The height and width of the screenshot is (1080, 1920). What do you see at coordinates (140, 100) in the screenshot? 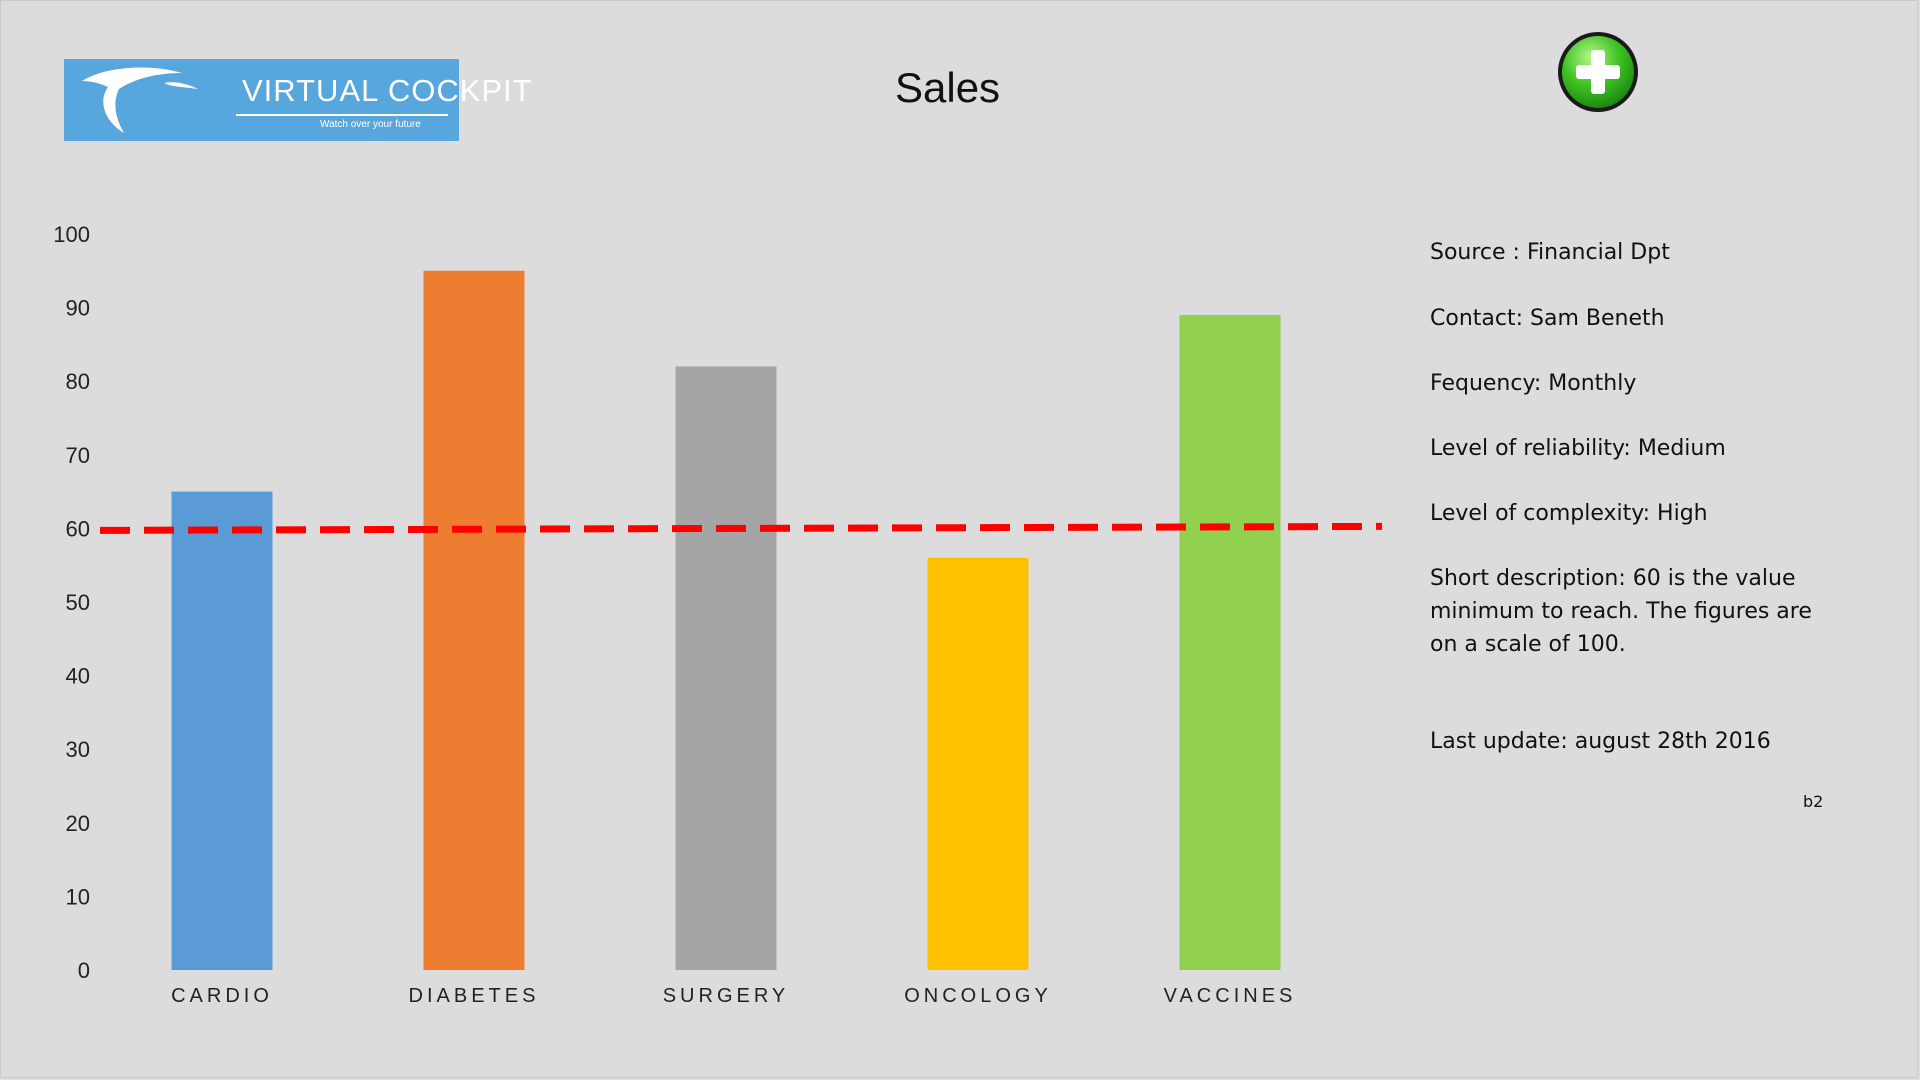
I see `logo-swoosh-icon` at bounding box center [140, 100].